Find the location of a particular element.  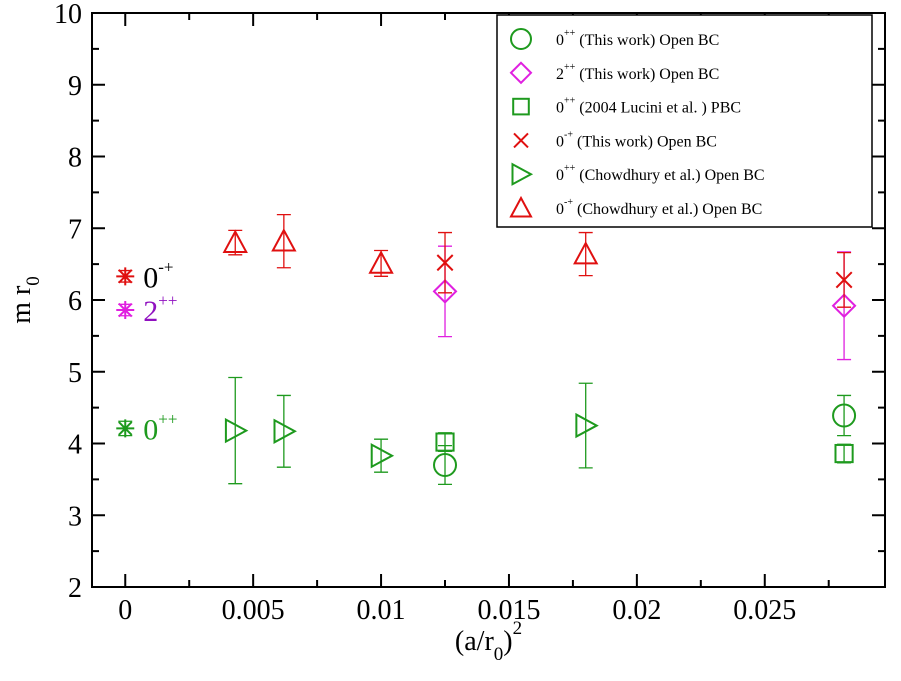

continuum-label: 2++ is located at coordinates (160, 309).